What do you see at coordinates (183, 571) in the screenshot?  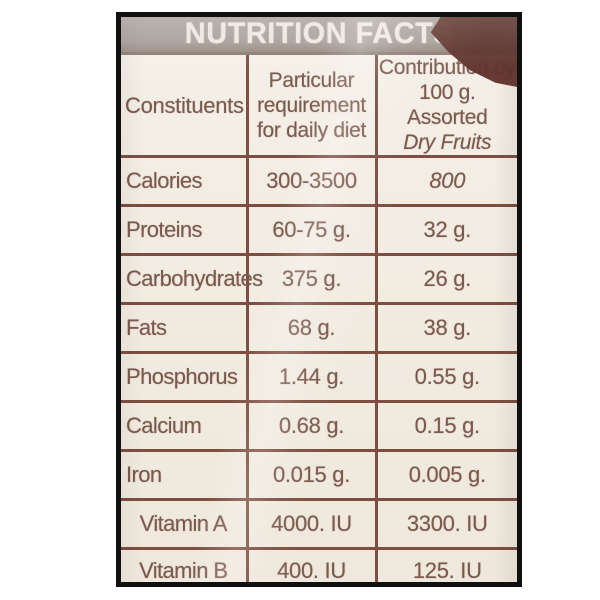 I see `constituent-name: Vitamin B` at bounding box center [183, 571].